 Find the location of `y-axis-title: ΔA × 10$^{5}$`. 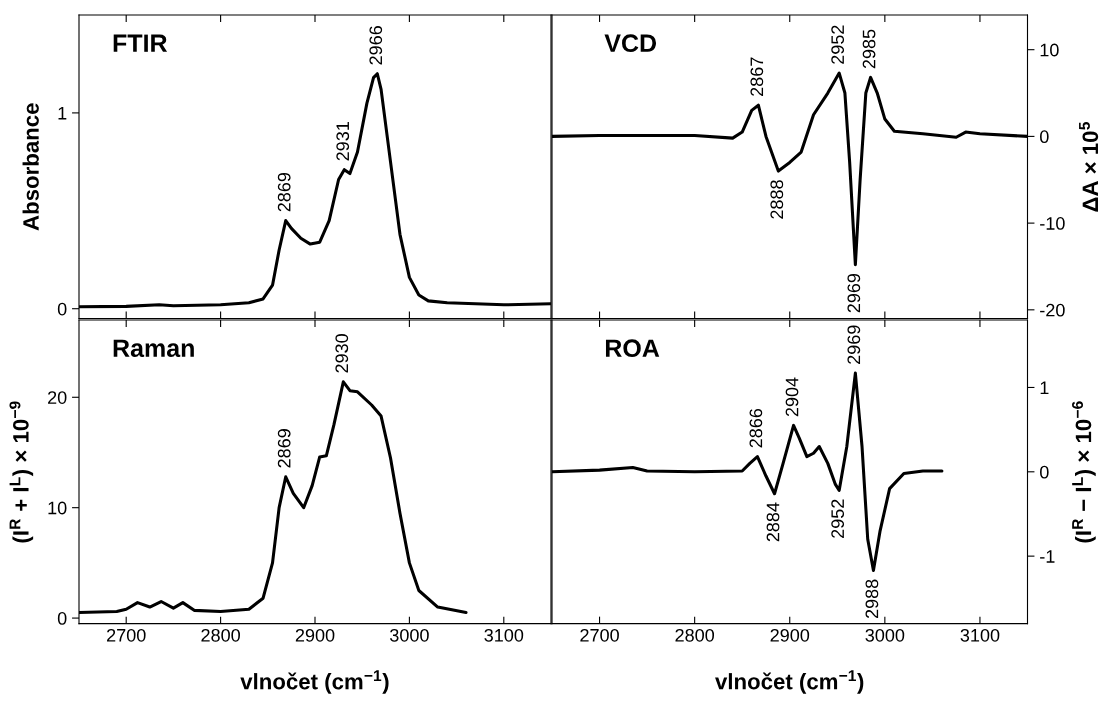

y-axis-title: ΔA × 10$^{5}$ is located at coordinates (1089, 167).